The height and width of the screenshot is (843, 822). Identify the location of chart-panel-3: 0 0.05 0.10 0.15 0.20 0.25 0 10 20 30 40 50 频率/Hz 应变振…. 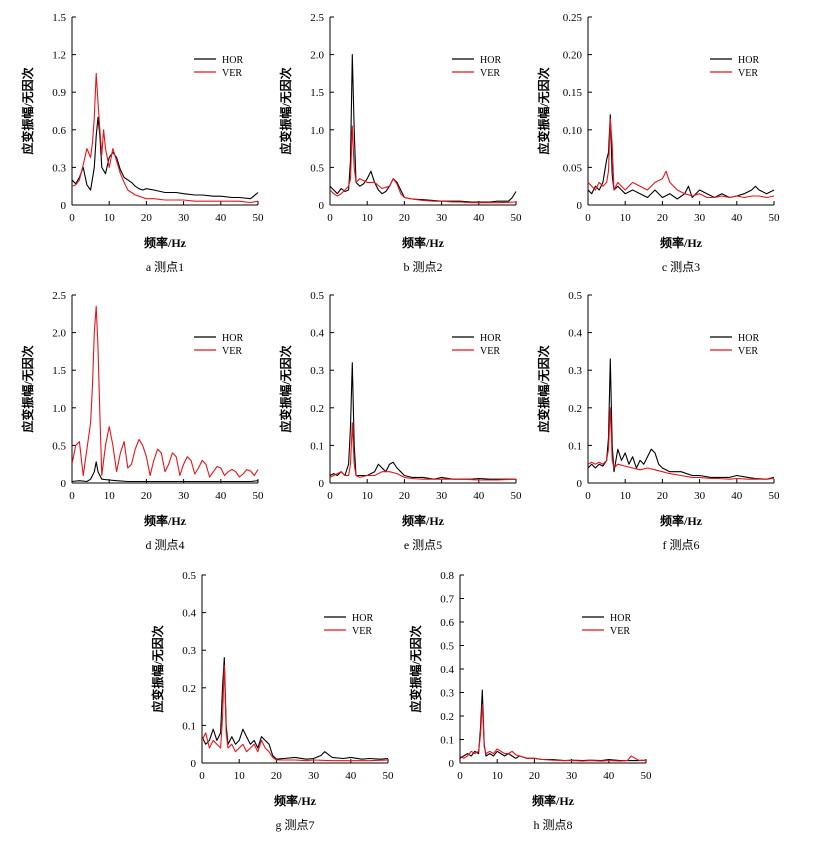
(658, 143).